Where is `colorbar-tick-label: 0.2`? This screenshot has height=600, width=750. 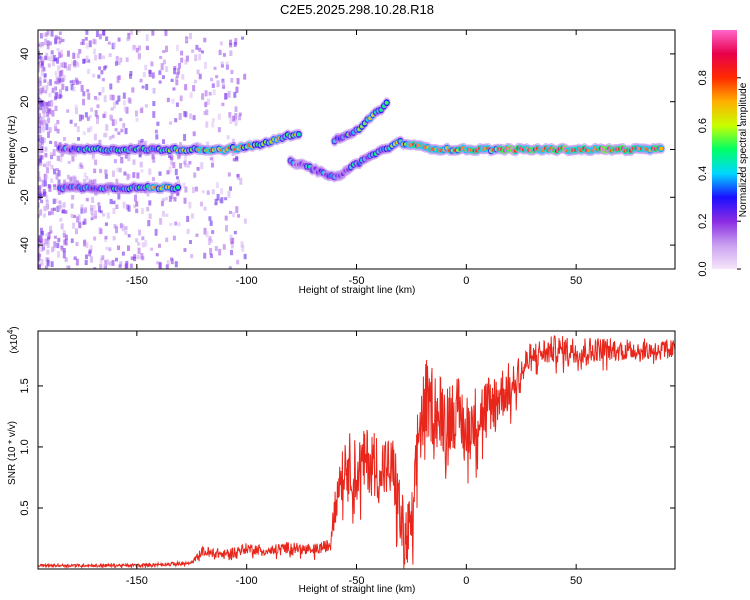 colorbar-tick-label: 0.2 is located at coordinates (703, 221).